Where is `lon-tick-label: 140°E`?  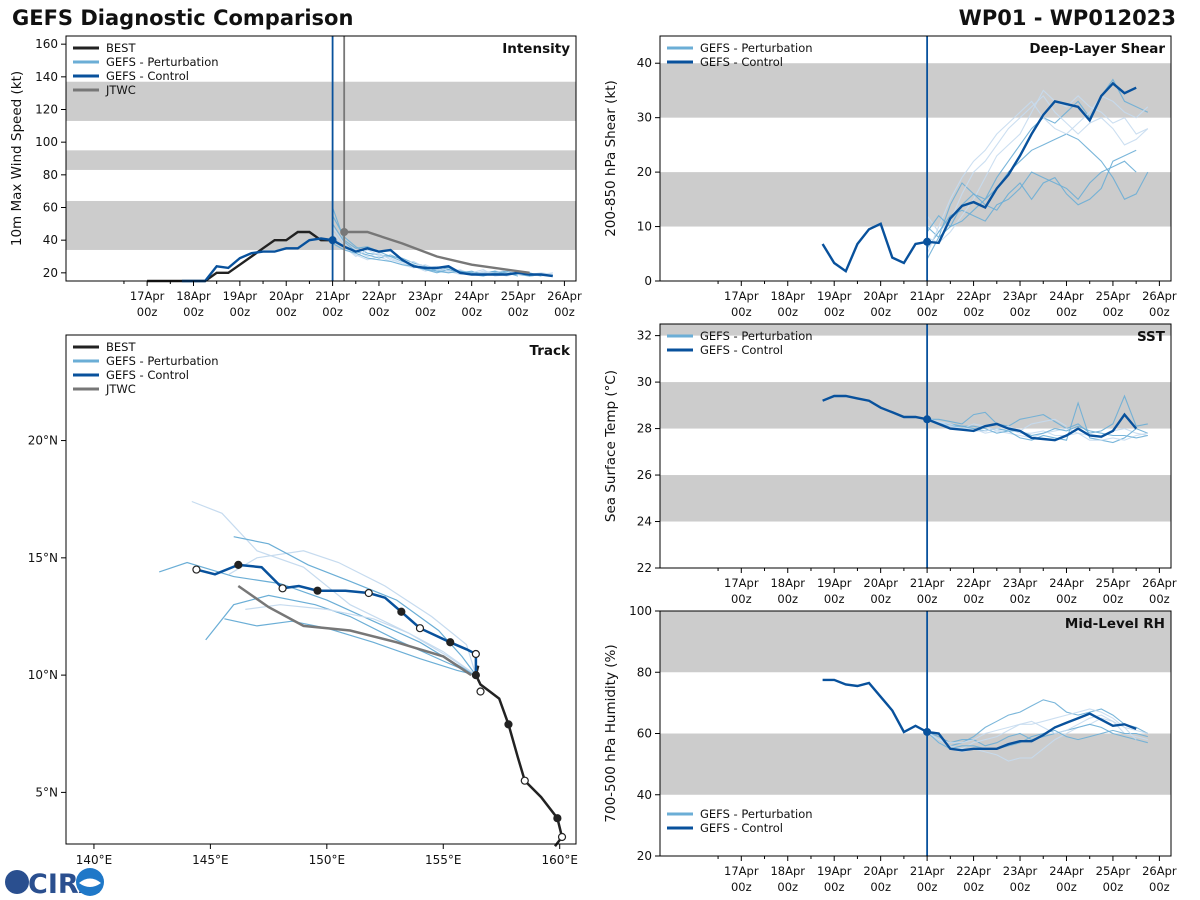 lon-tick-label: 140°E is located at coordinates (94, 860).